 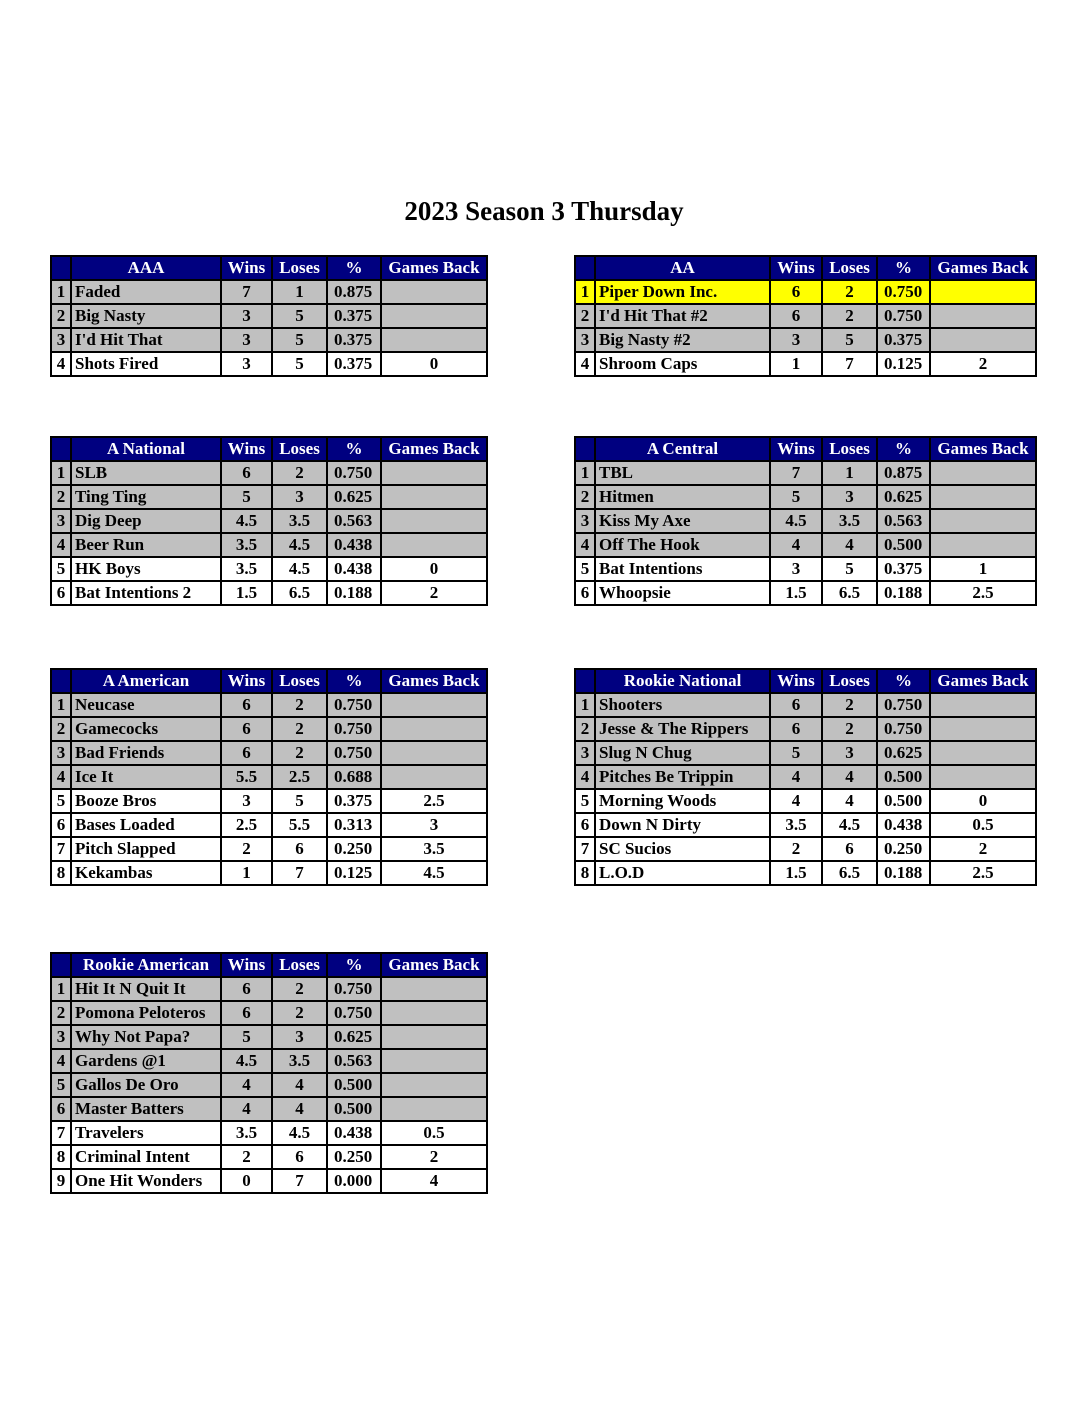 I want to click on team-name-cell: I'd Hit That, so click(x=146, y=340).